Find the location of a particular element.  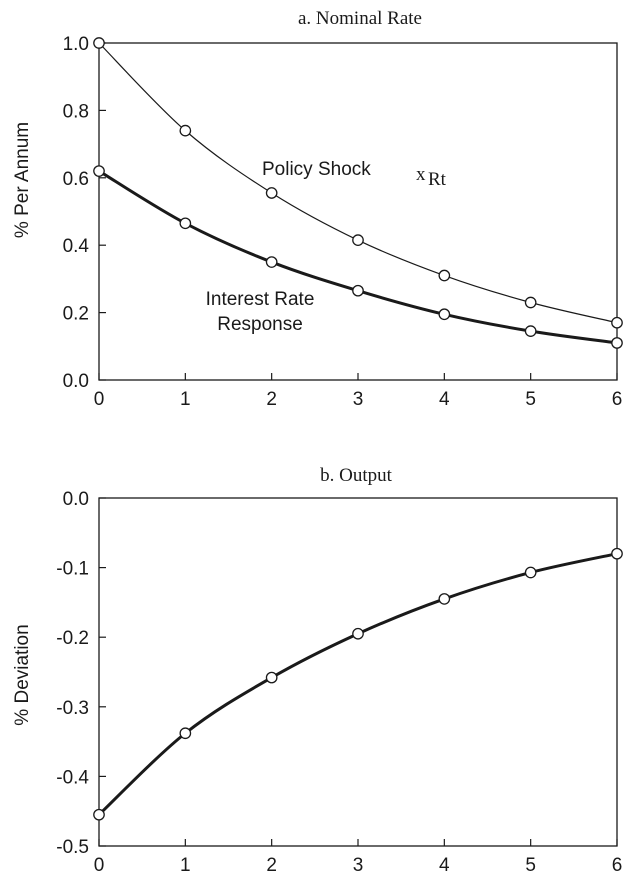

panel-b-x-tick-label: 0 is located at coordinates (99, 865).